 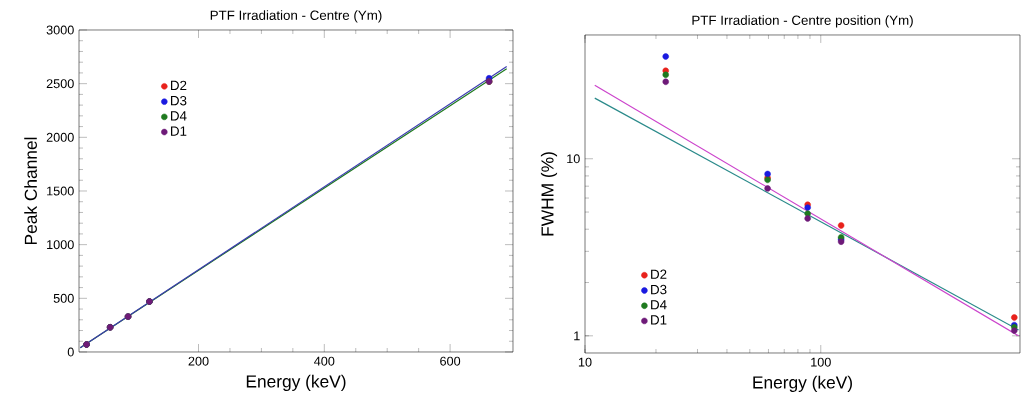 What do you see at coordinates (450, 361) in the screenshot?
I see `x-tick-label: 600` at bounding box center [450, 361].